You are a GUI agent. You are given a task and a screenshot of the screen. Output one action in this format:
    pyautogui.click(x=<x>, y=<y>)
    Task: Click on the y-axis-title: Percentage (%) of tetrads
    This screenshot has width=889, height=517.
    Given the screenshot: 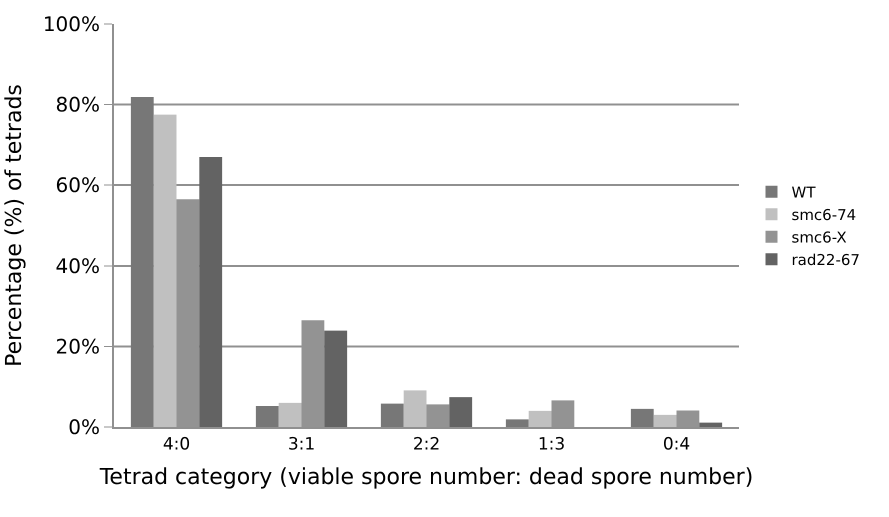 What is the action you would take?
    pyautogui.click(x=15, y=225)
    